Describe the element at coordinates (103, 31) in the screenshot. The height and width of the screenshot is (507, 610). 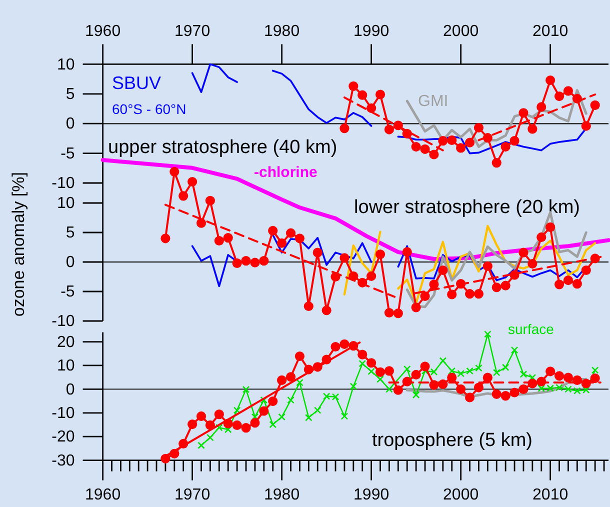
I see `x2-tick-label: 1960` at that location.